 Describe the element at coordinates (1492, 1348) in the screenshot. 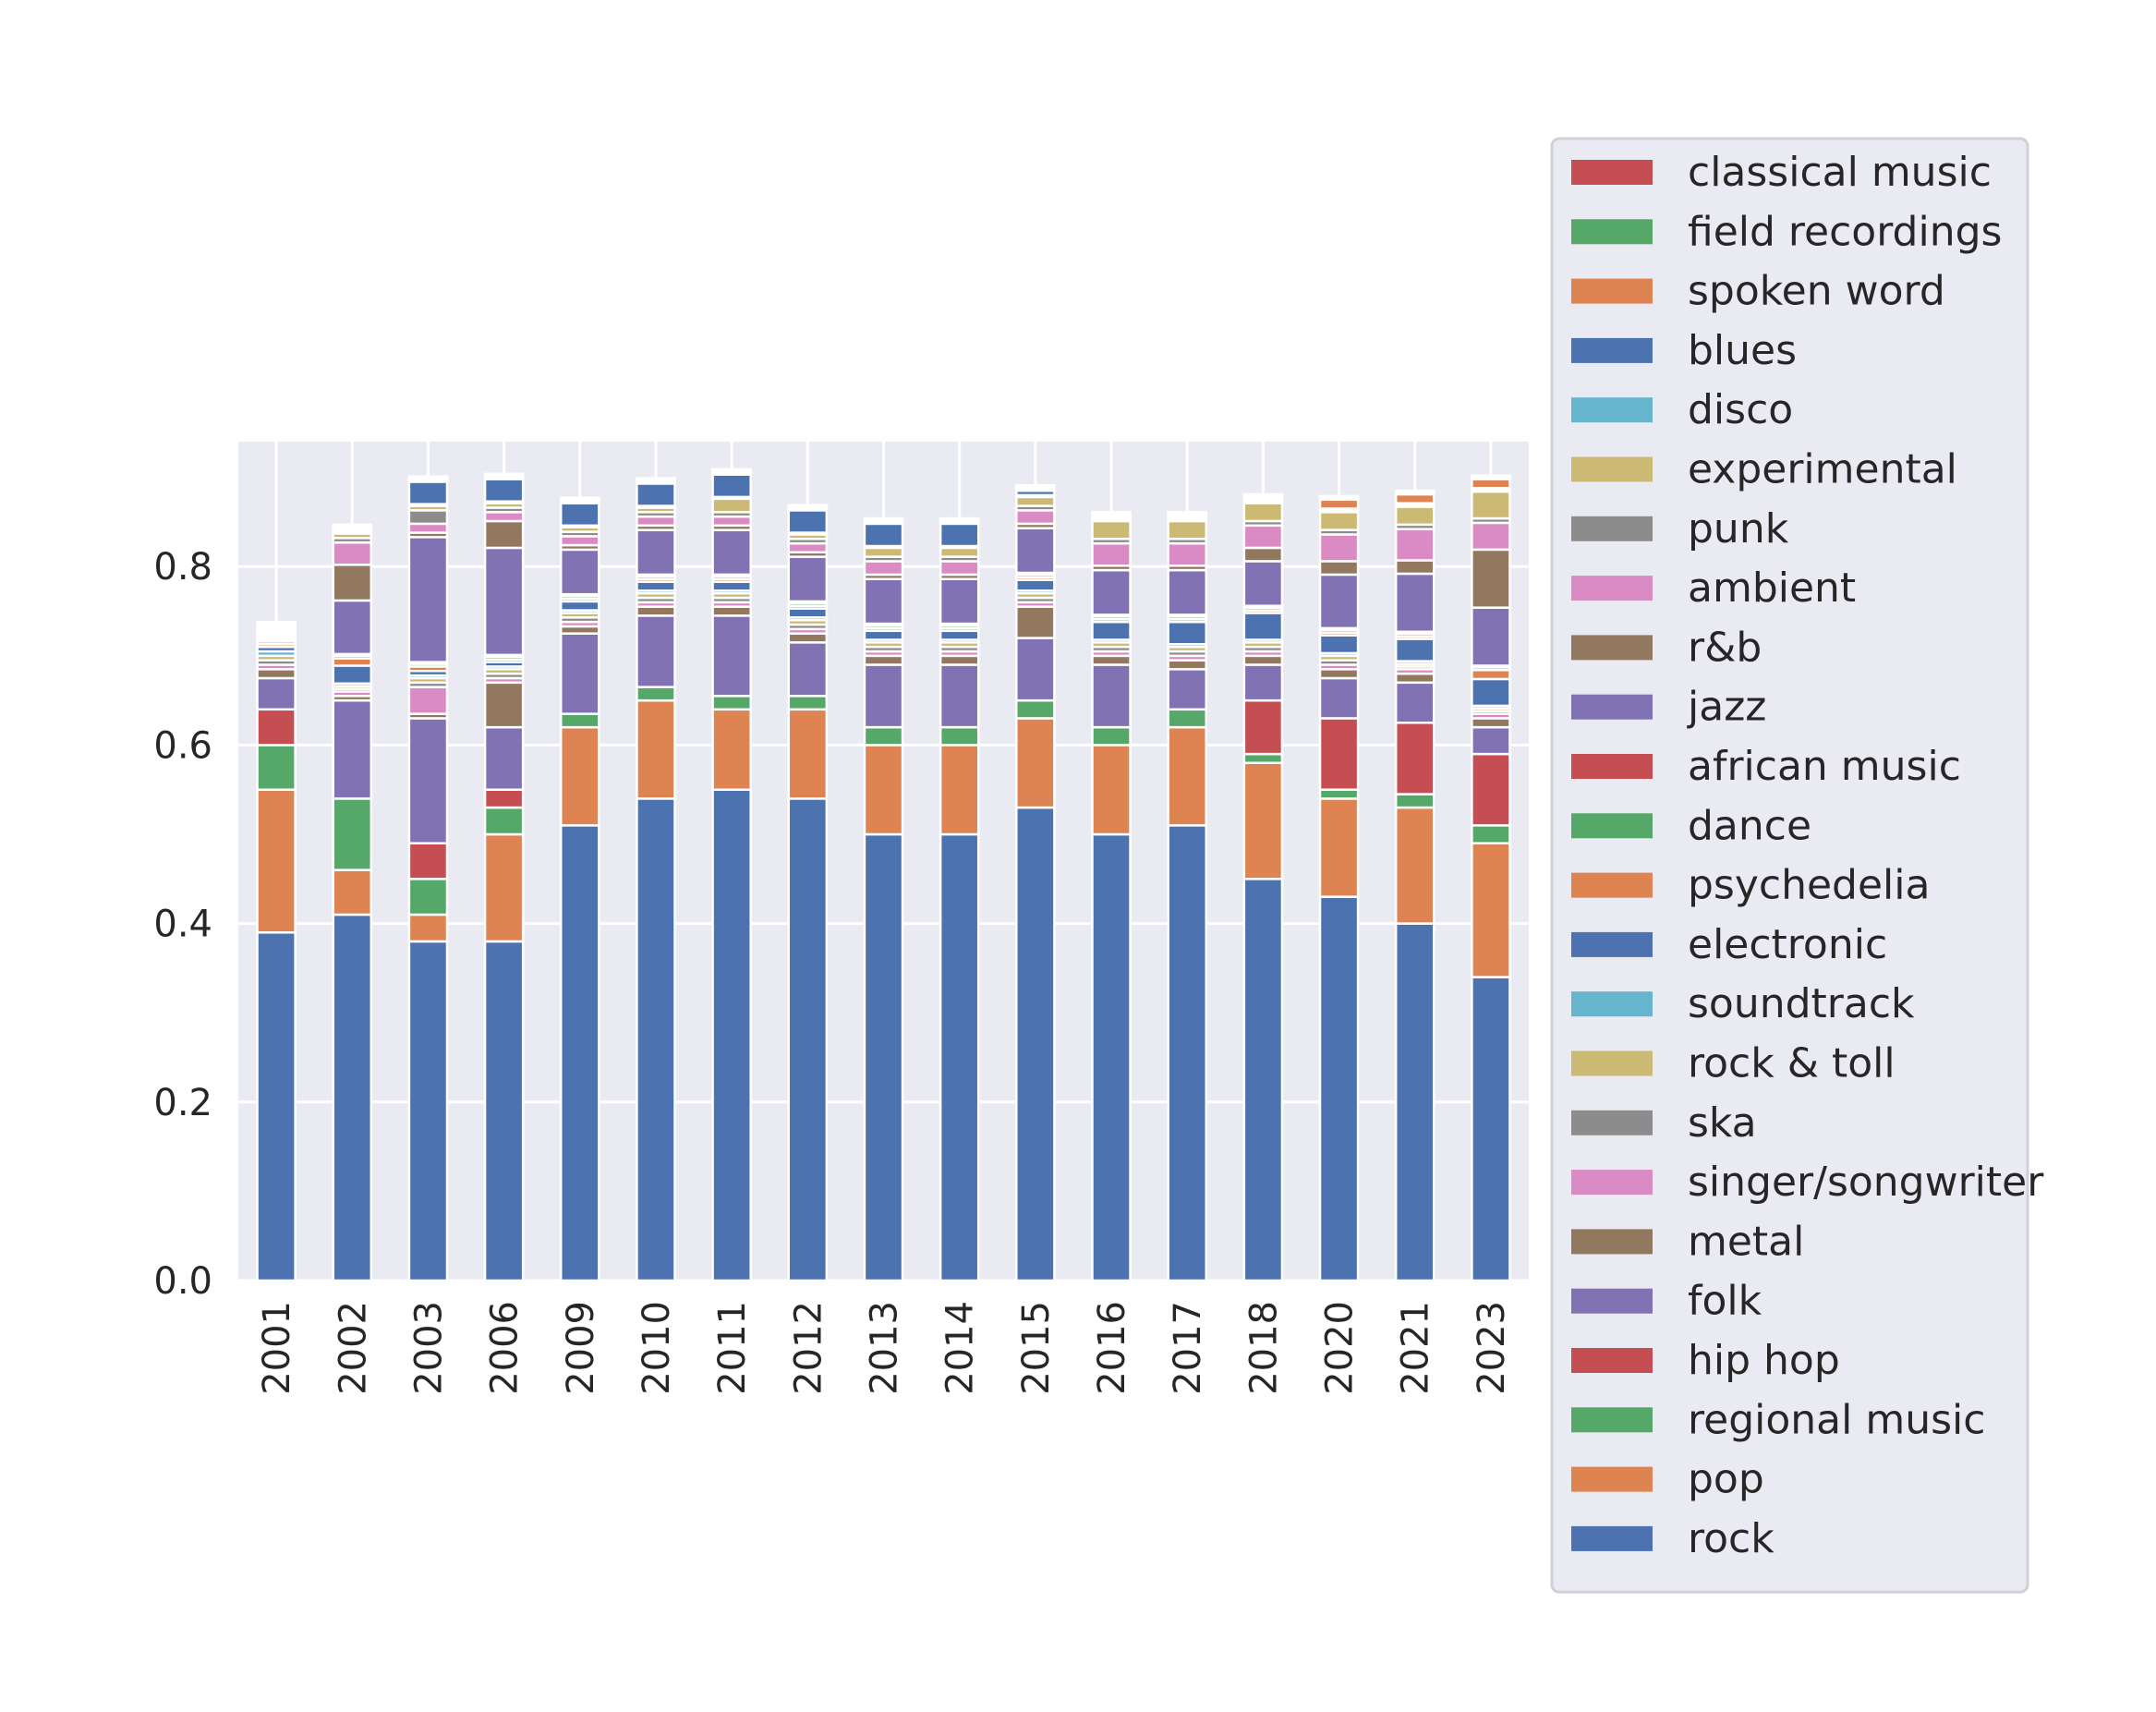

I see `x-tick-label: 2023` at that location.